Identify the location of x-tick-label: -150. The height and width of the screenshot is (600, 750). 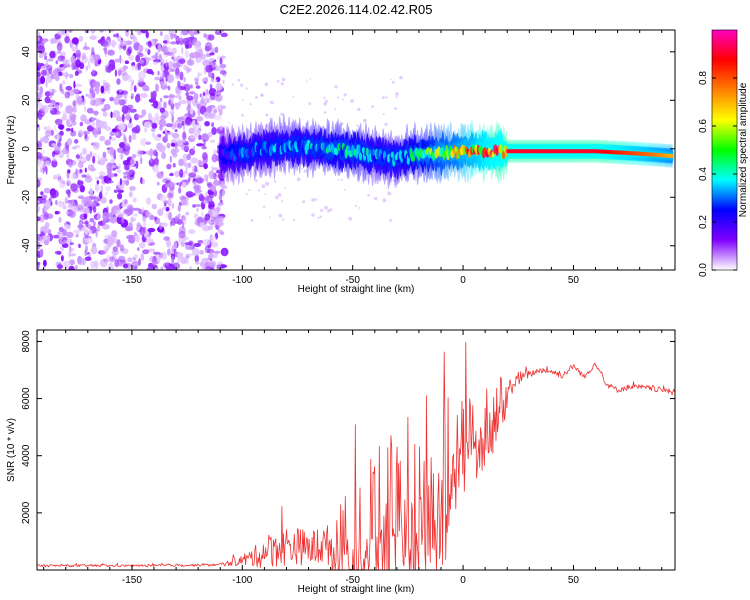
(132, 280).